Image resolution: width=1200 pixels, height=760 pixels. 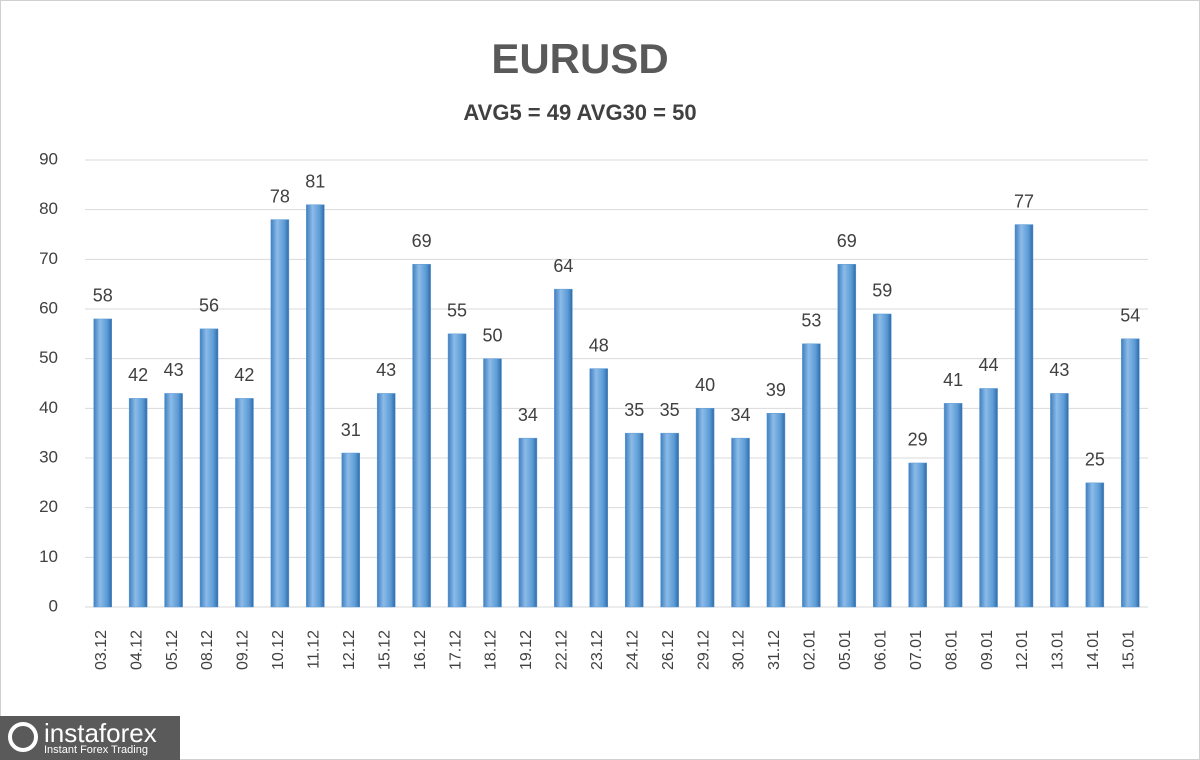 I want to click on x-tick-label: 19.12, so click(x=526, y=650).